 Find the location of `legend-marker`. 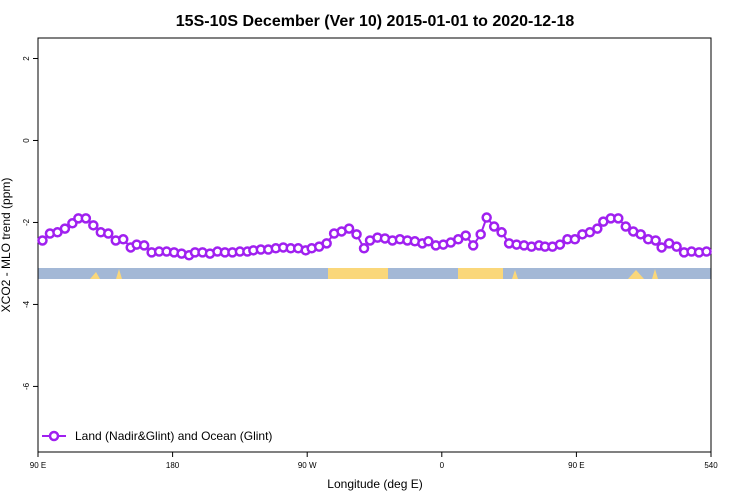

legend-marker is located at coordinates (54, 436).